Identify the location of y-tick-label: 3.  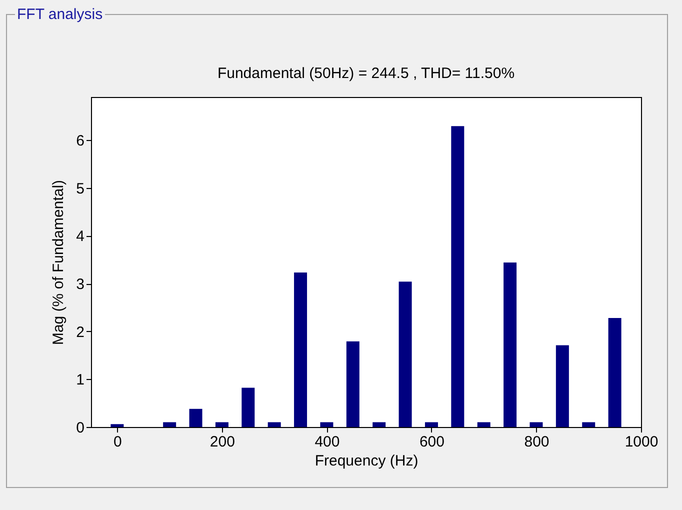
(80, 285).